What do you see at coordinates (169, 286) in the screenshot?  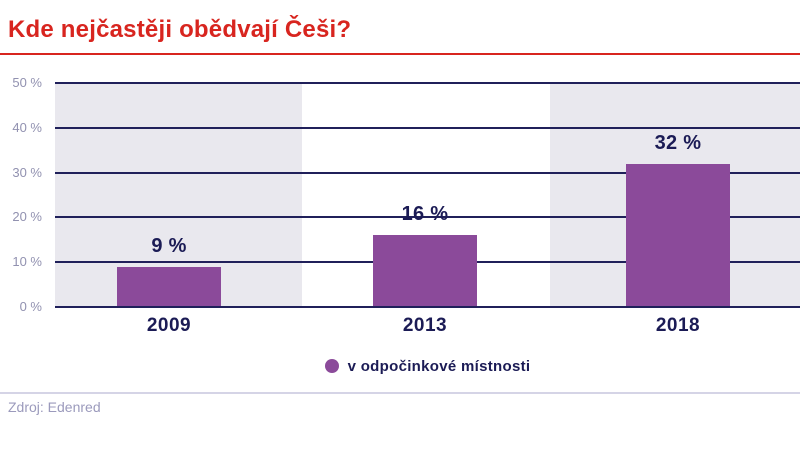 I see `bar-2009` at bounding box center [169, 286].